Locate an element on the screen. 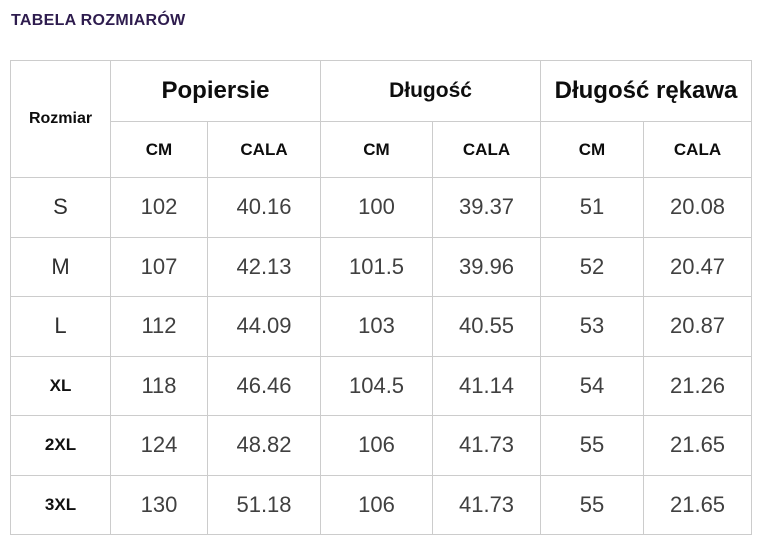  unit-header-rekawa-cm: CM is located at coordinates (592, 149).